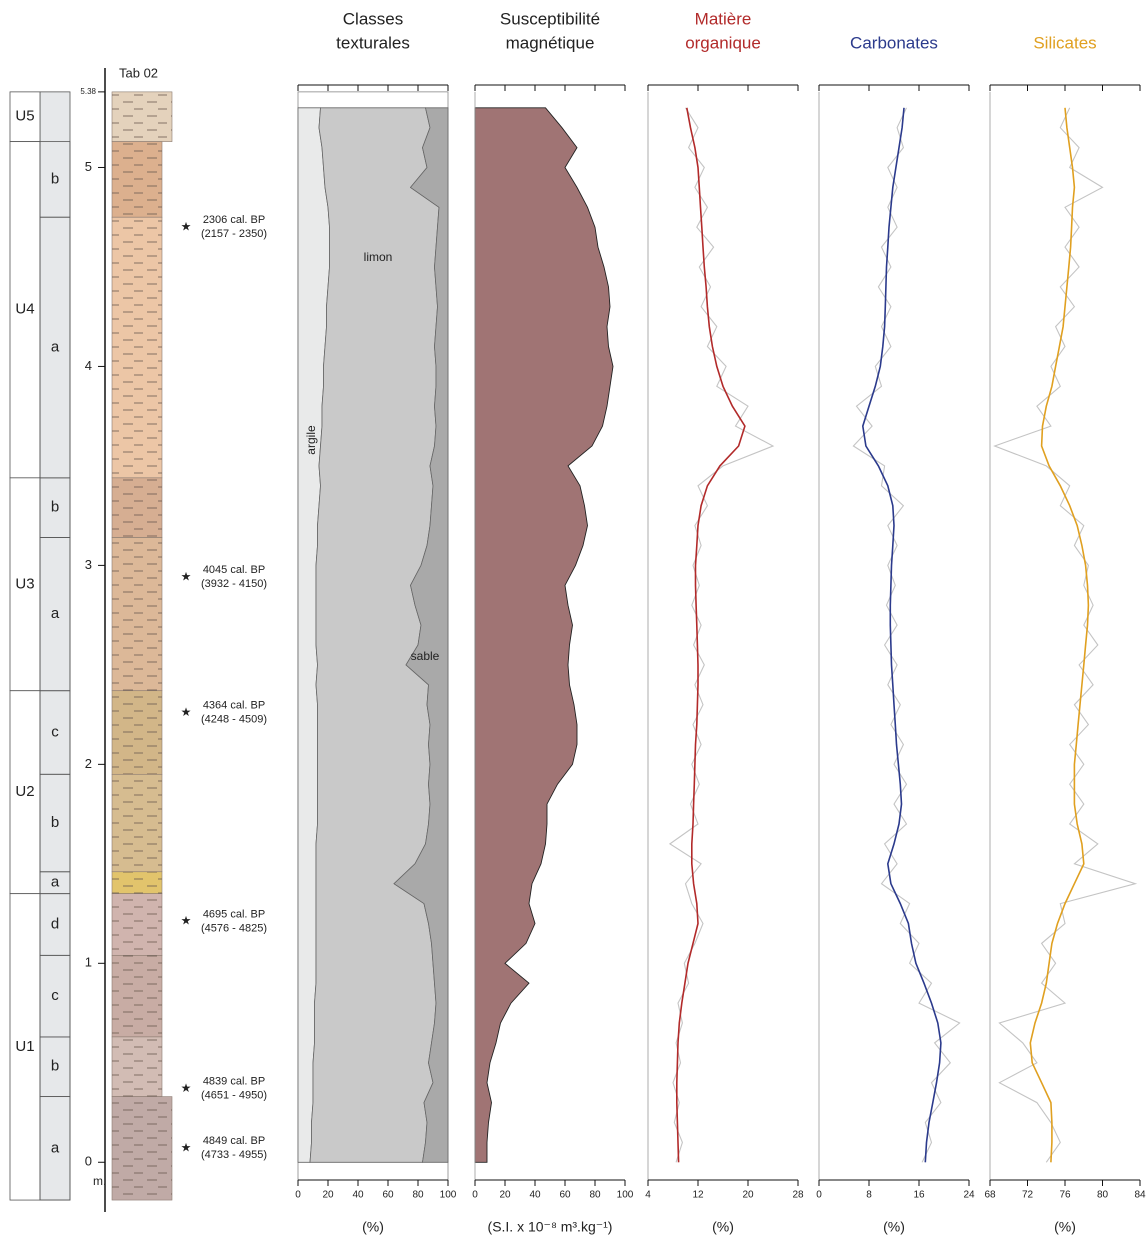 The image size is (1148, 1239). What do you see at coordinates (234, 720) in the screenshot?
I see `date-range: (4248 - 4509)` at bounding box center [234, 720].